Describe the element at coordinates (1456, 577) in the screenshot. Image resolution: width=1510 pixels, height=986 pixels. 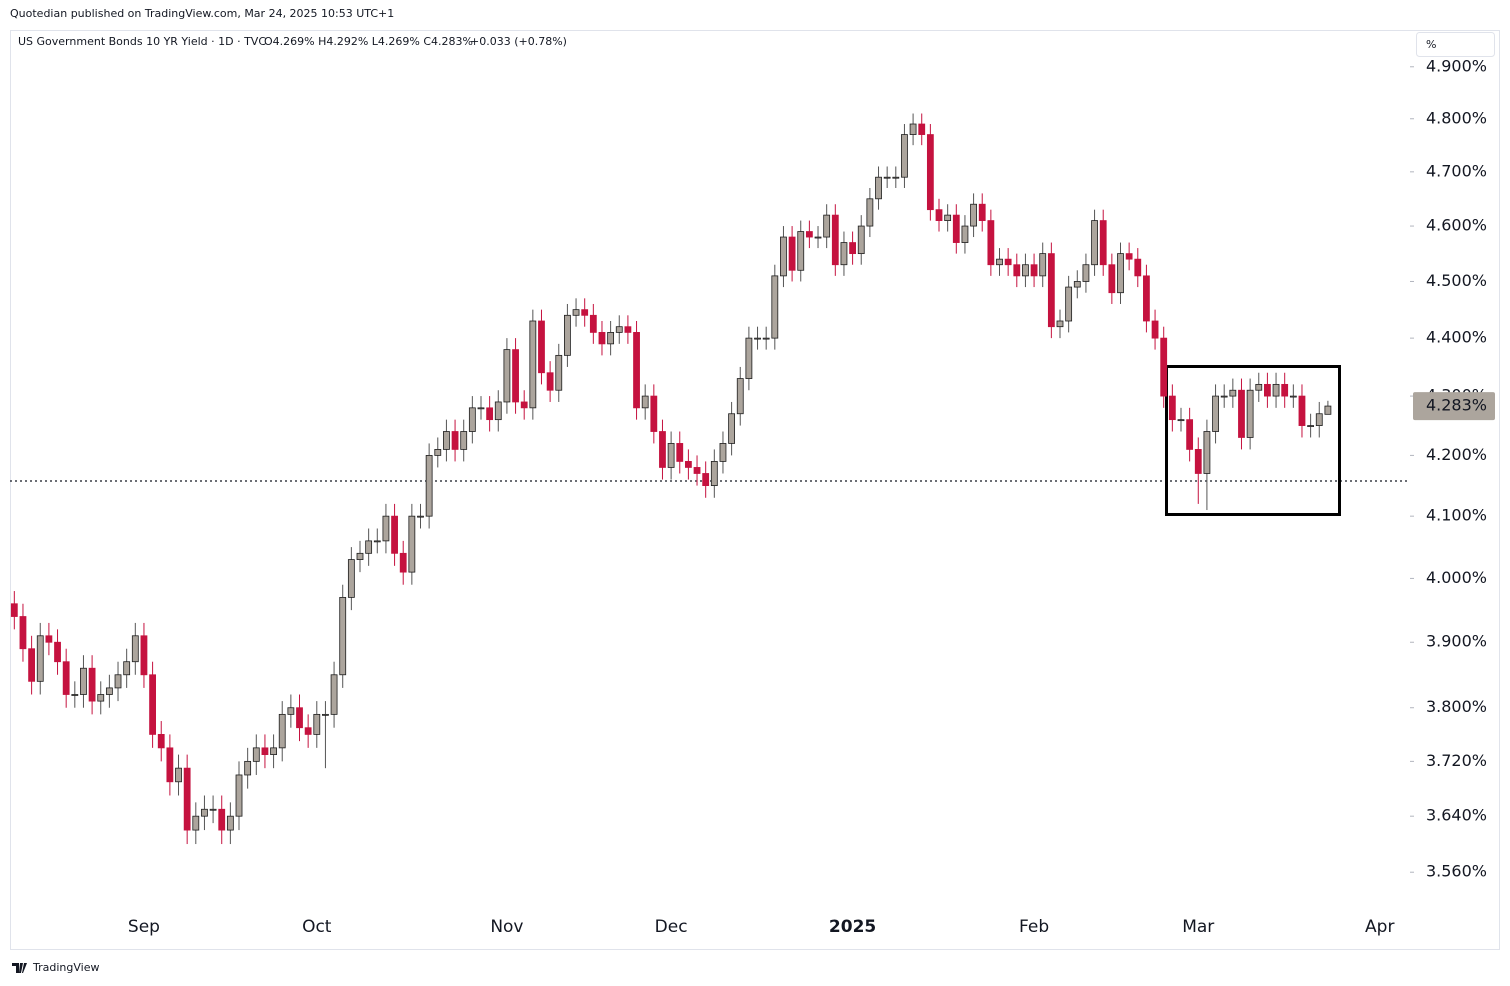
I see `y-tick-label: 4.000%` at that location.